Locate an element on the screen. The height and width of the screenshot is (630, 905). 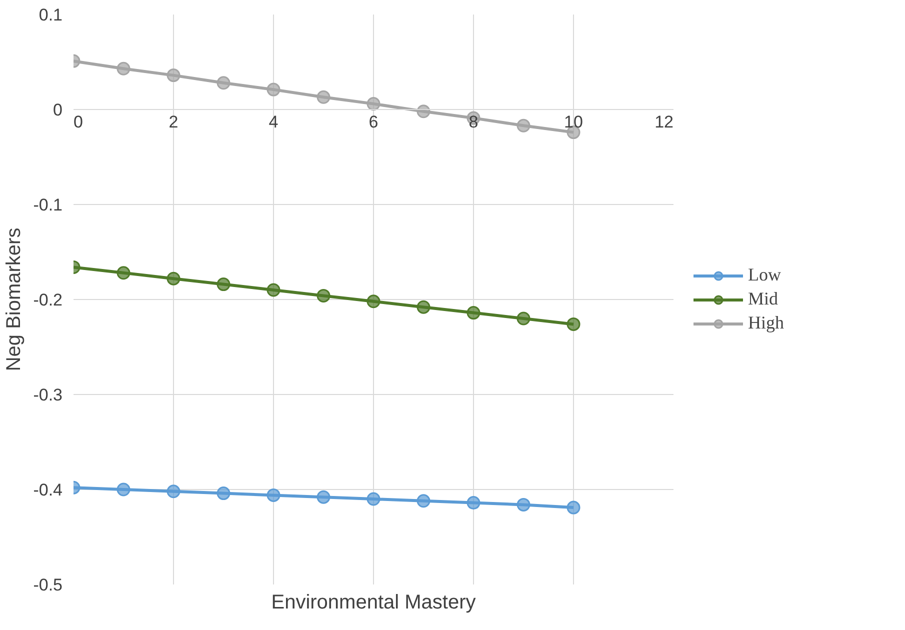
y-tick-label: 0 is located at coordinates (58, 110).